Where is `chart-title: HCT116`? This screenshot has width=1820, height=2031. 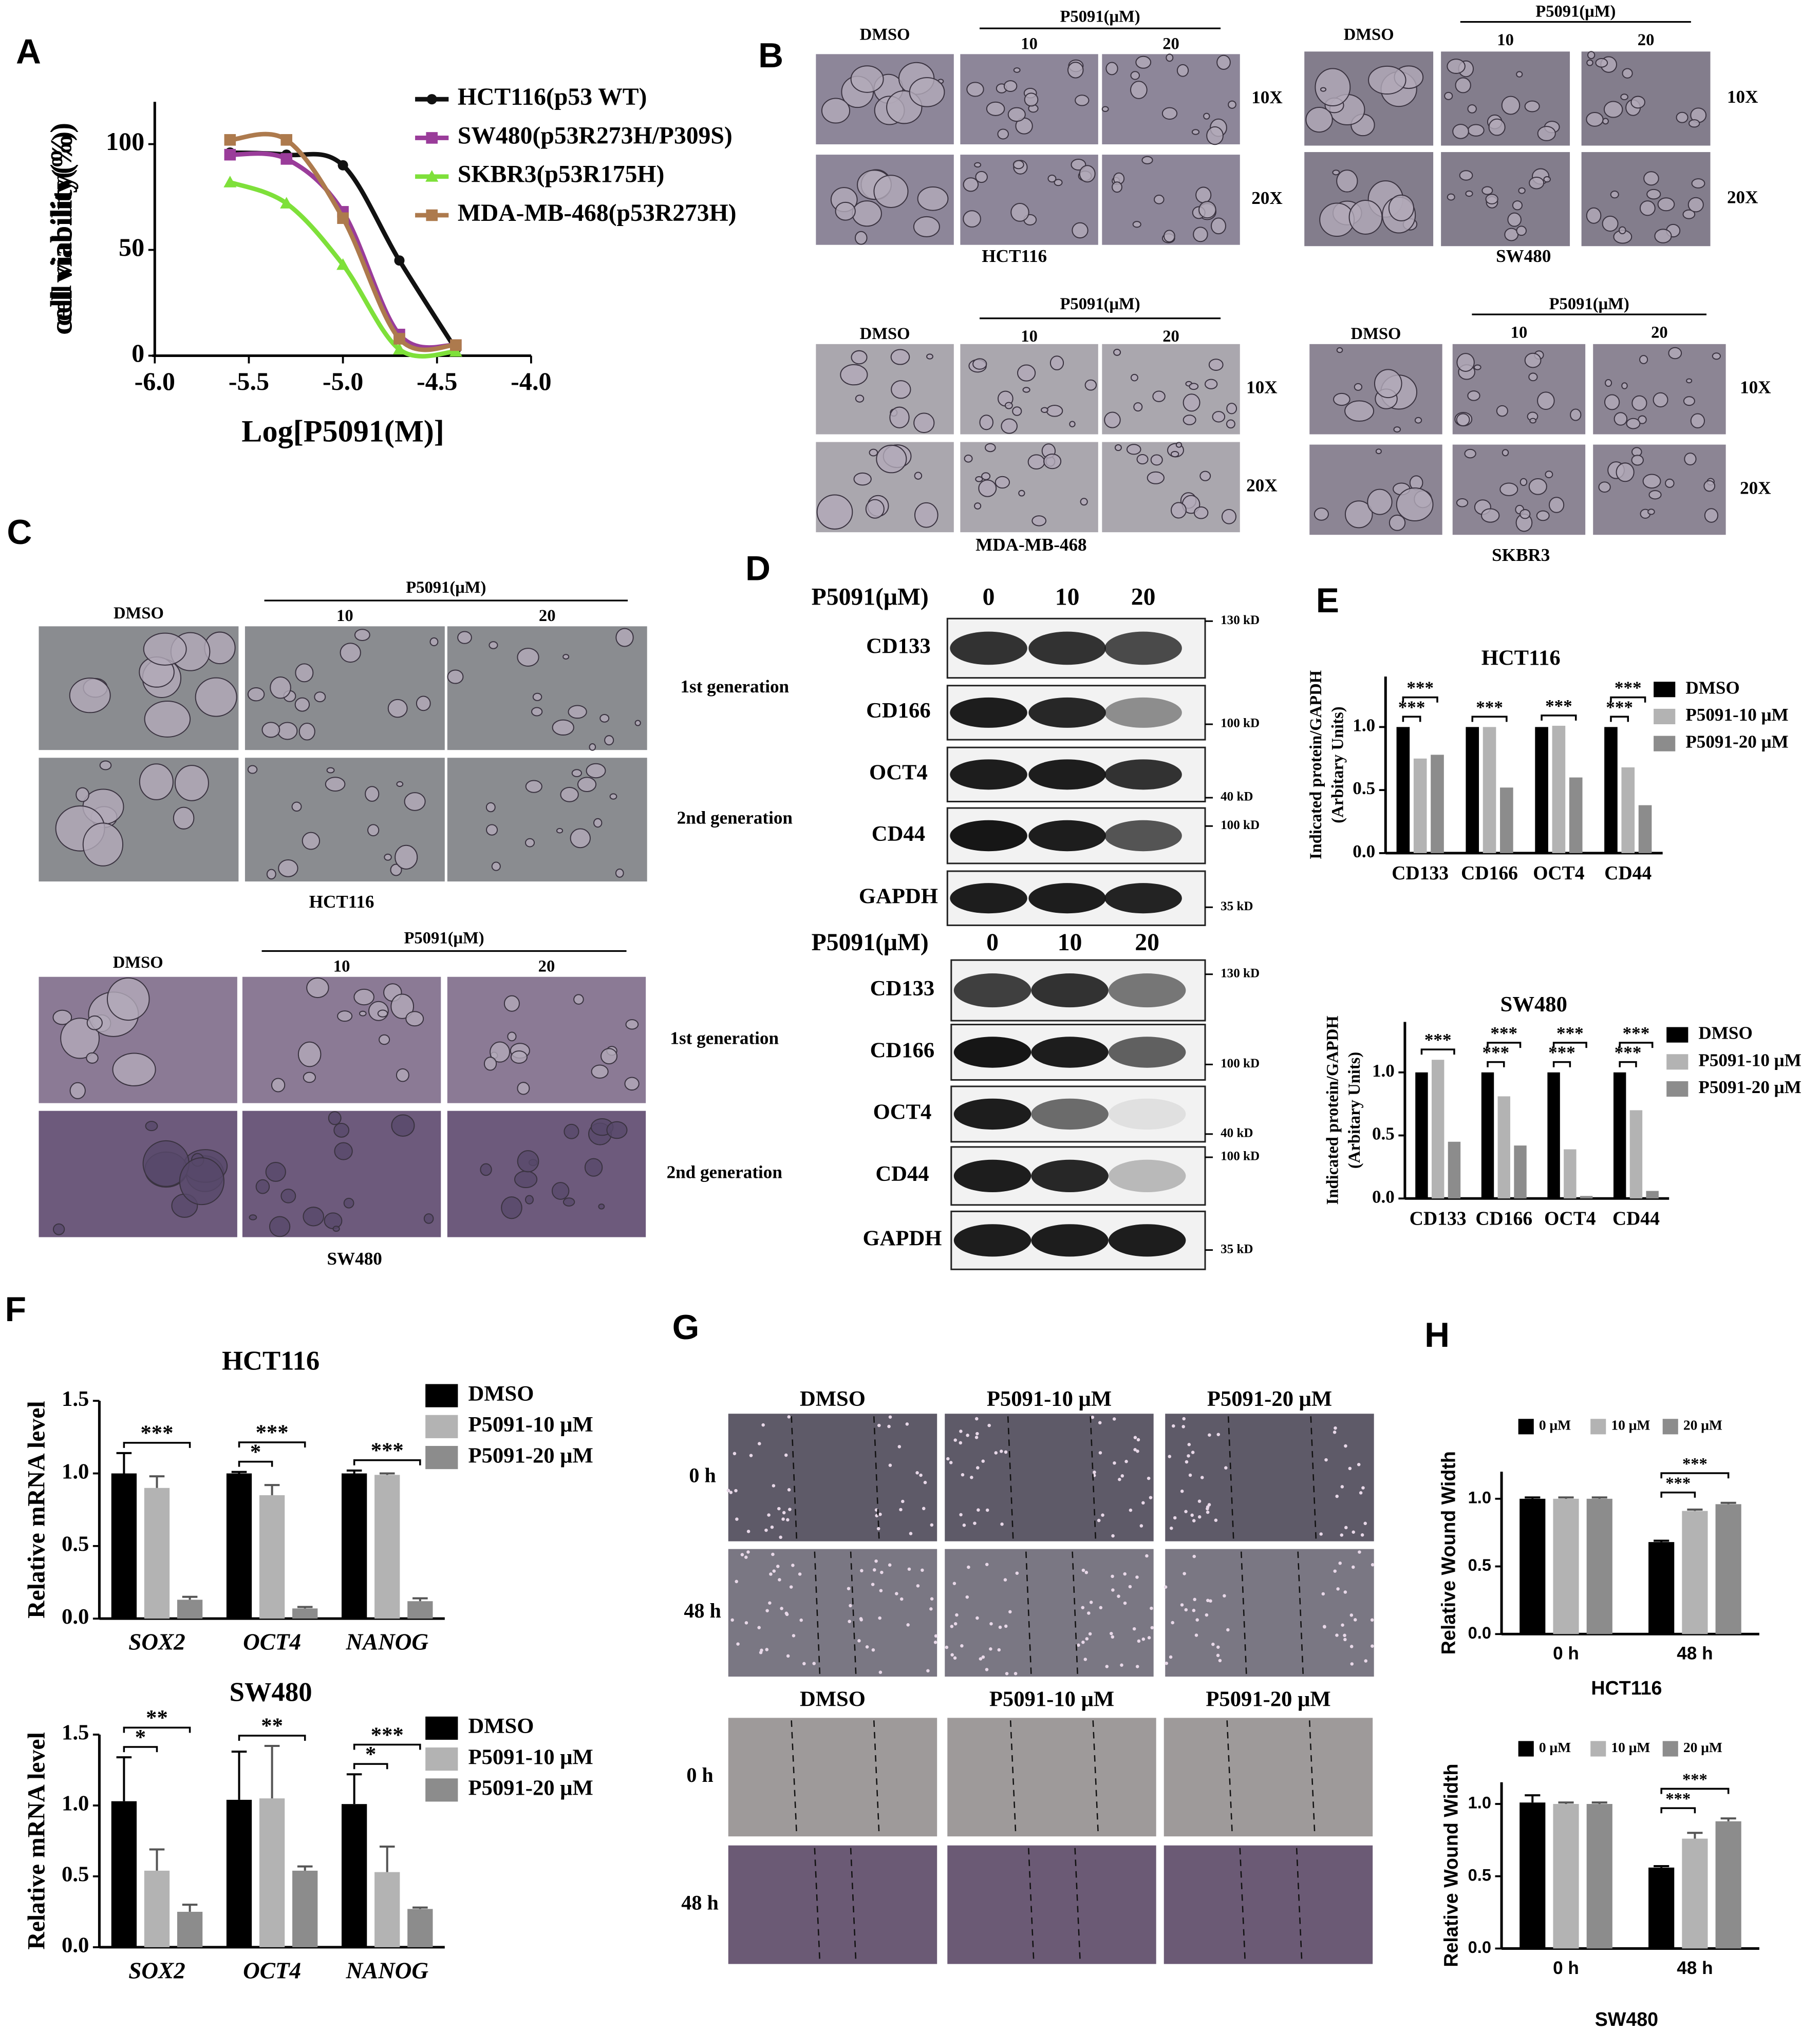
chart-title: HCT116 is located at coordinates (1521, 658).